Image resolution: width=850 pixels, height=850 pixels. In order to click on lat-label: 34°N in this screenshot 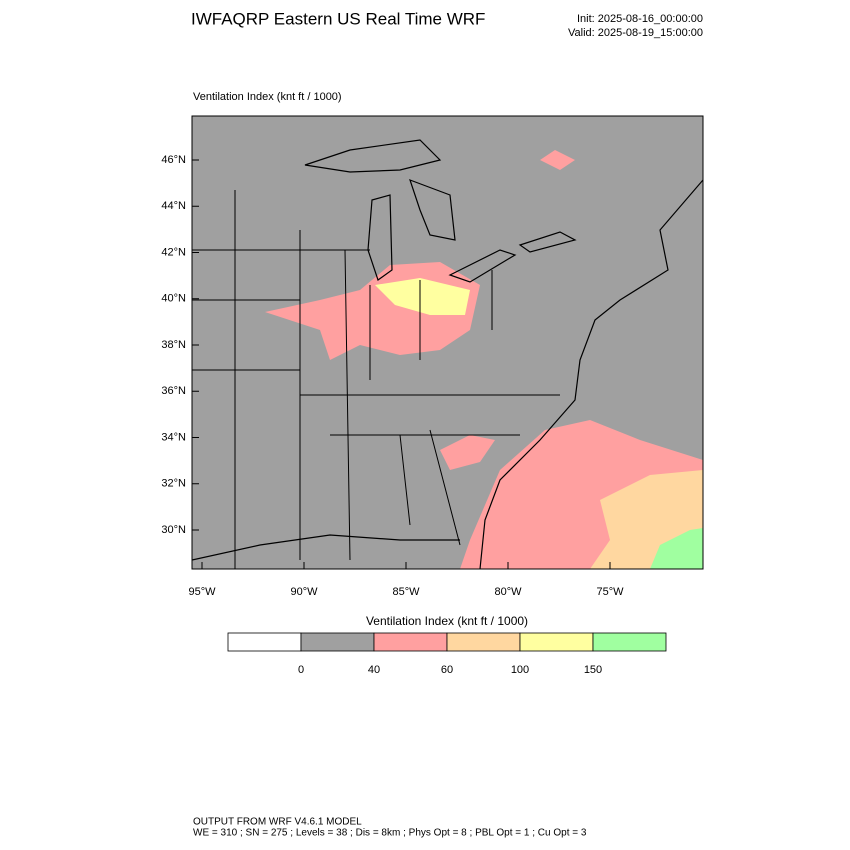, I will do `click(173, 437)`.